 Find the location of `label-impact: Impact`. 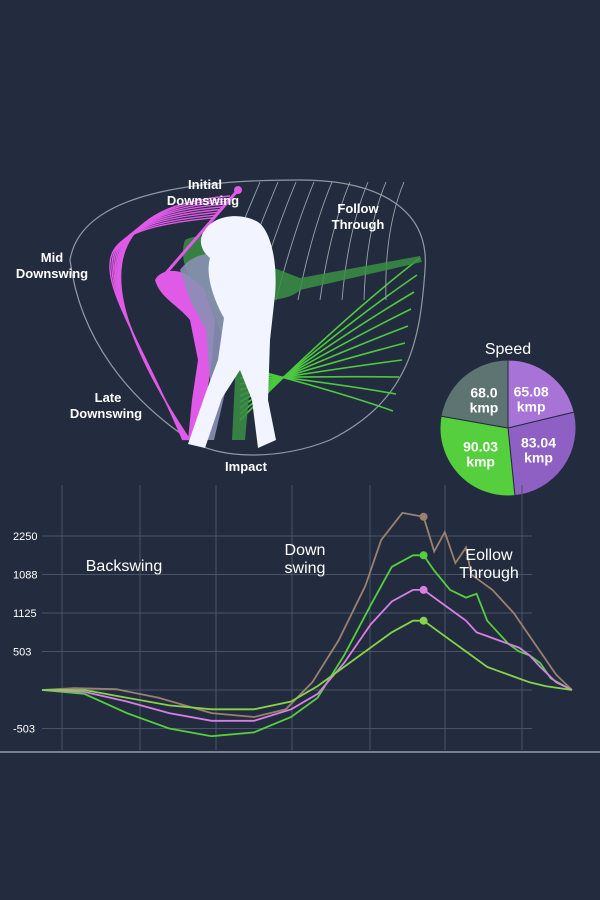

label-impact: Impact is located at coordinates (246, 466).